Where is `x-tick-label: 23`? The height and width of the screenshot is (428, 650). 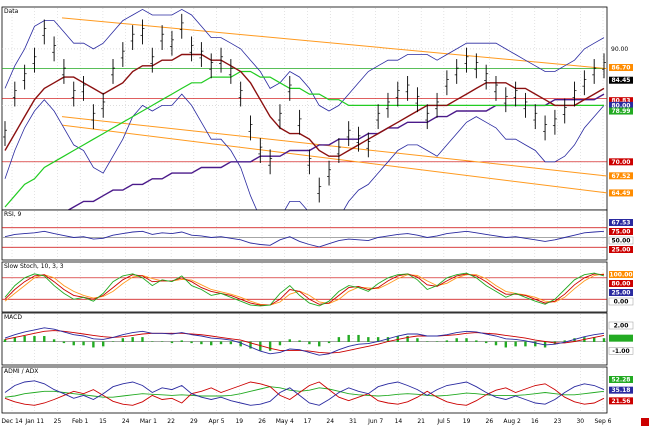
x-tick-label: 23 is located at coordinates (558, 421).